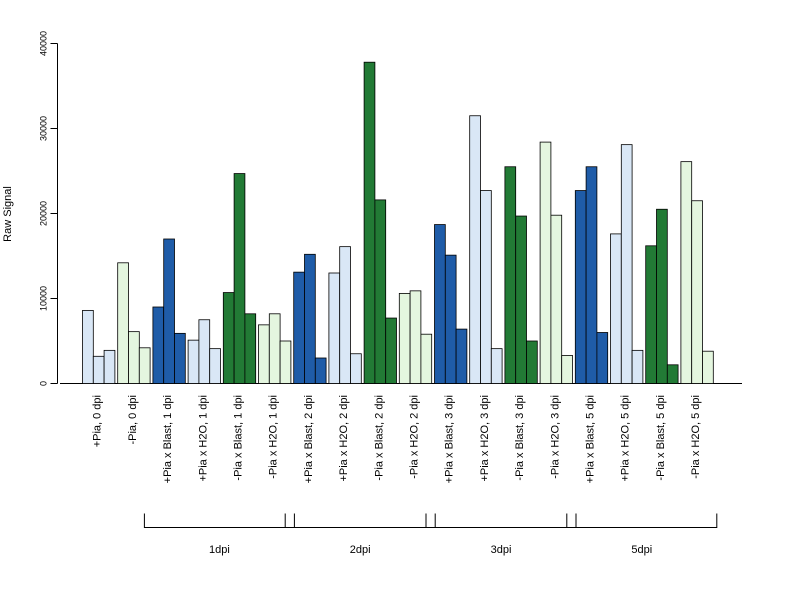 This screenshot has width=800, height=600. I want to click on category-label: -Pia x Blast, 2 dpi, so click(379, 438).